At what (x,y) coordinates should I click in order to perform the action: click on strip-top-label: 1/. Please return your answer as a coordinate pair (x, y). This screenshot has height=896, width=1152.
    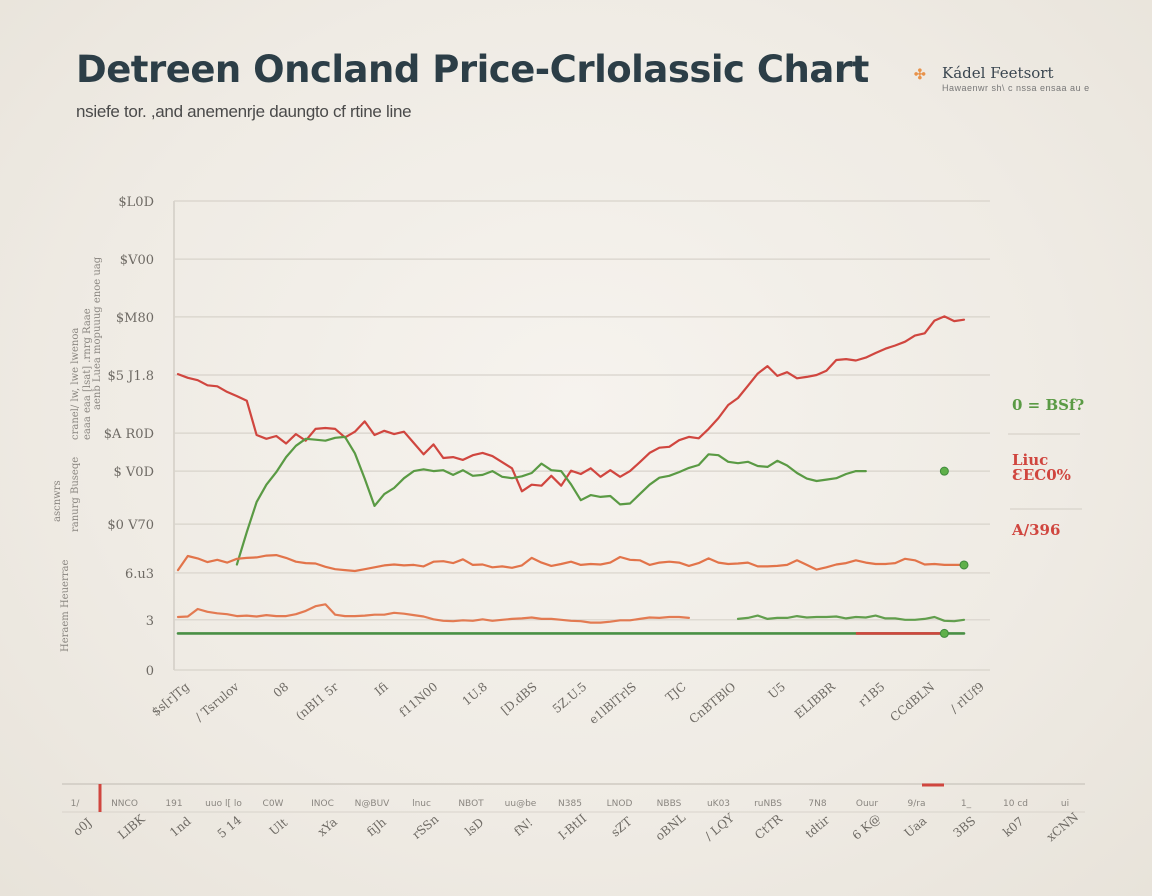
    Looking at the image, I should click on (76, 804).